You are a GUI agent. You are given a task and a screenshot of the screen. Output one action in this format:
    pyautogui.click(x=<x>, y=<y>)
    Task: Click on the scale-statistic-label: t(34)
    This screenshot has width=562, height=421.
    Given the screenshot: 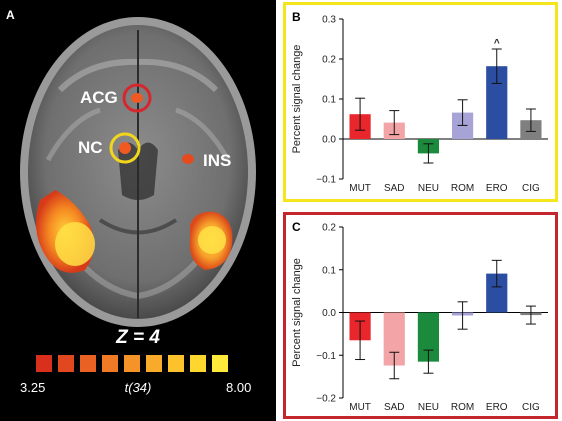 What is the action you would take?
    pyautogui.click(x=138, y=387)
    